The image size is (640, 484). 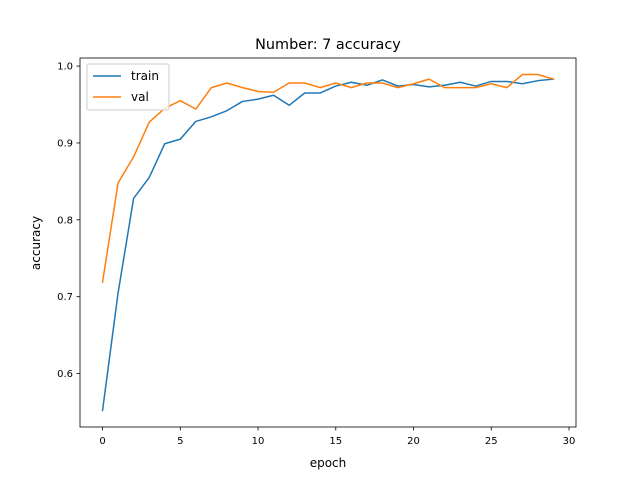 I want to click on x-tick-label: 5, so click(x=180, y=441).